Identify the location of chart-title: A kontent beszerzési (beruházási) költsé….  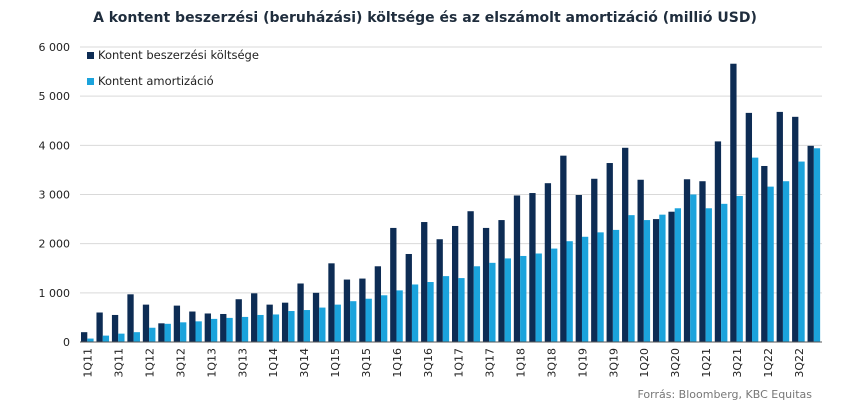
(425, 18).